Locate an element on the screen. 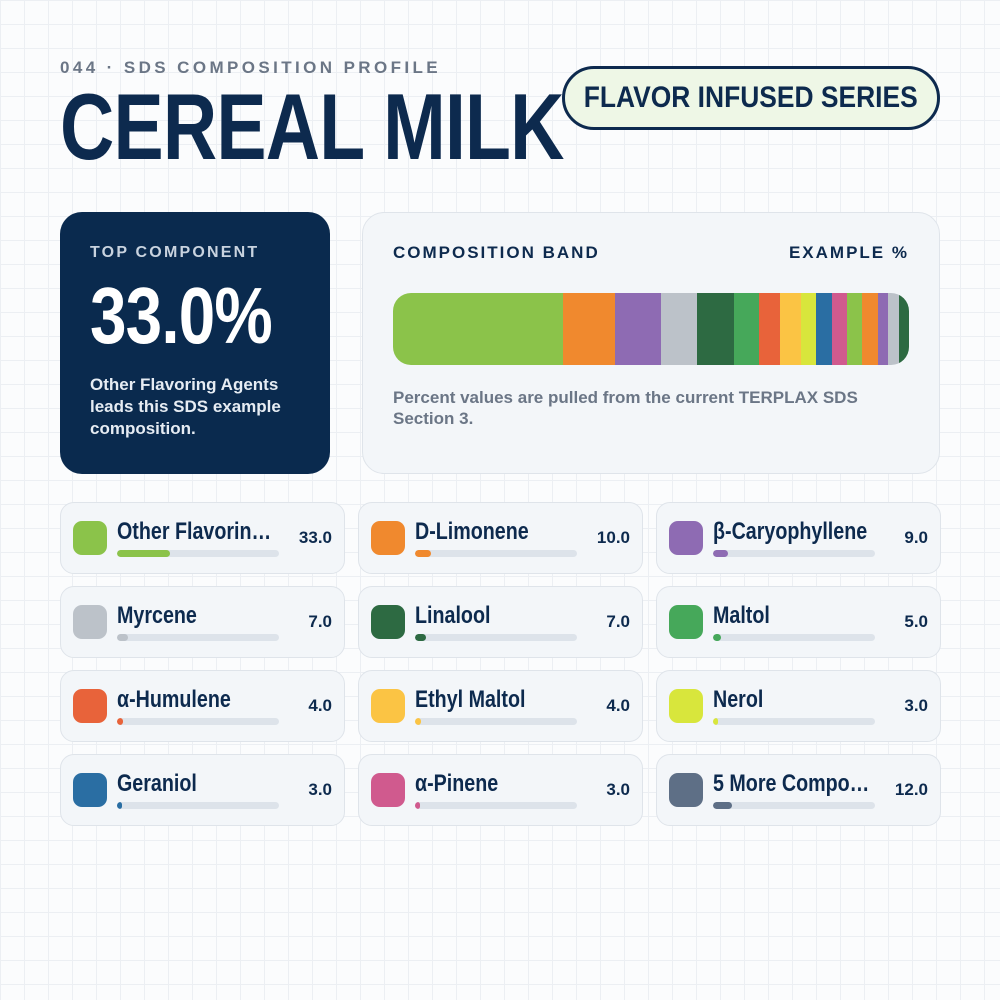  component-card: D-Limonene 10.0 is located at coordinates (500, 538).